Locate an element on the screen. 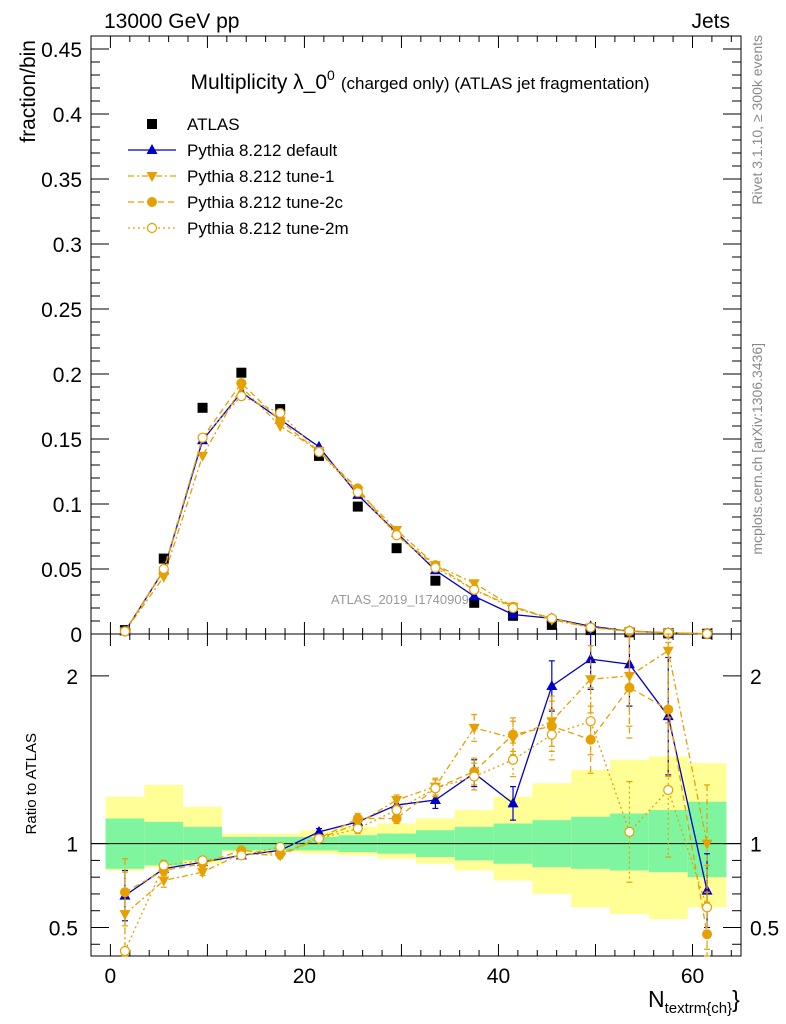  y-tick-label: 0 is located at coordinates (76, 635).